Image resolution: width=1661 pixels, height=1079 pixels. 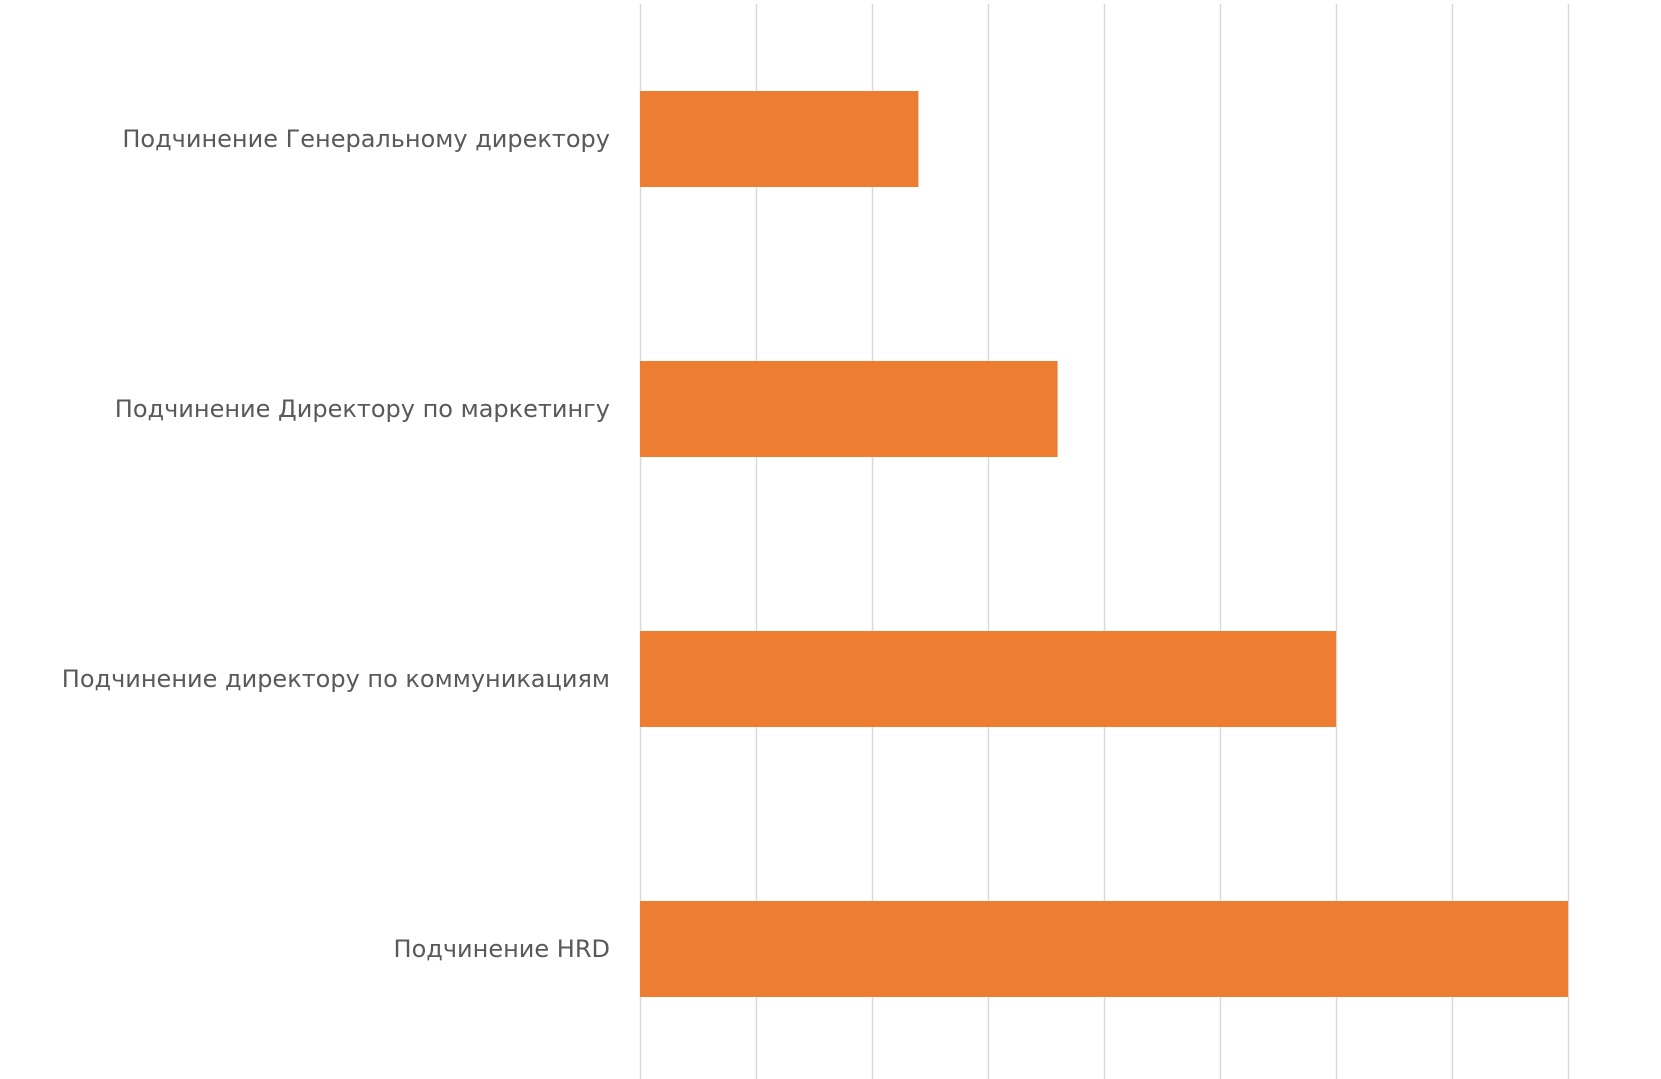 I want to click on category-label-2: Подчинение директору по коммуникациям, so click(x=336, y=679).